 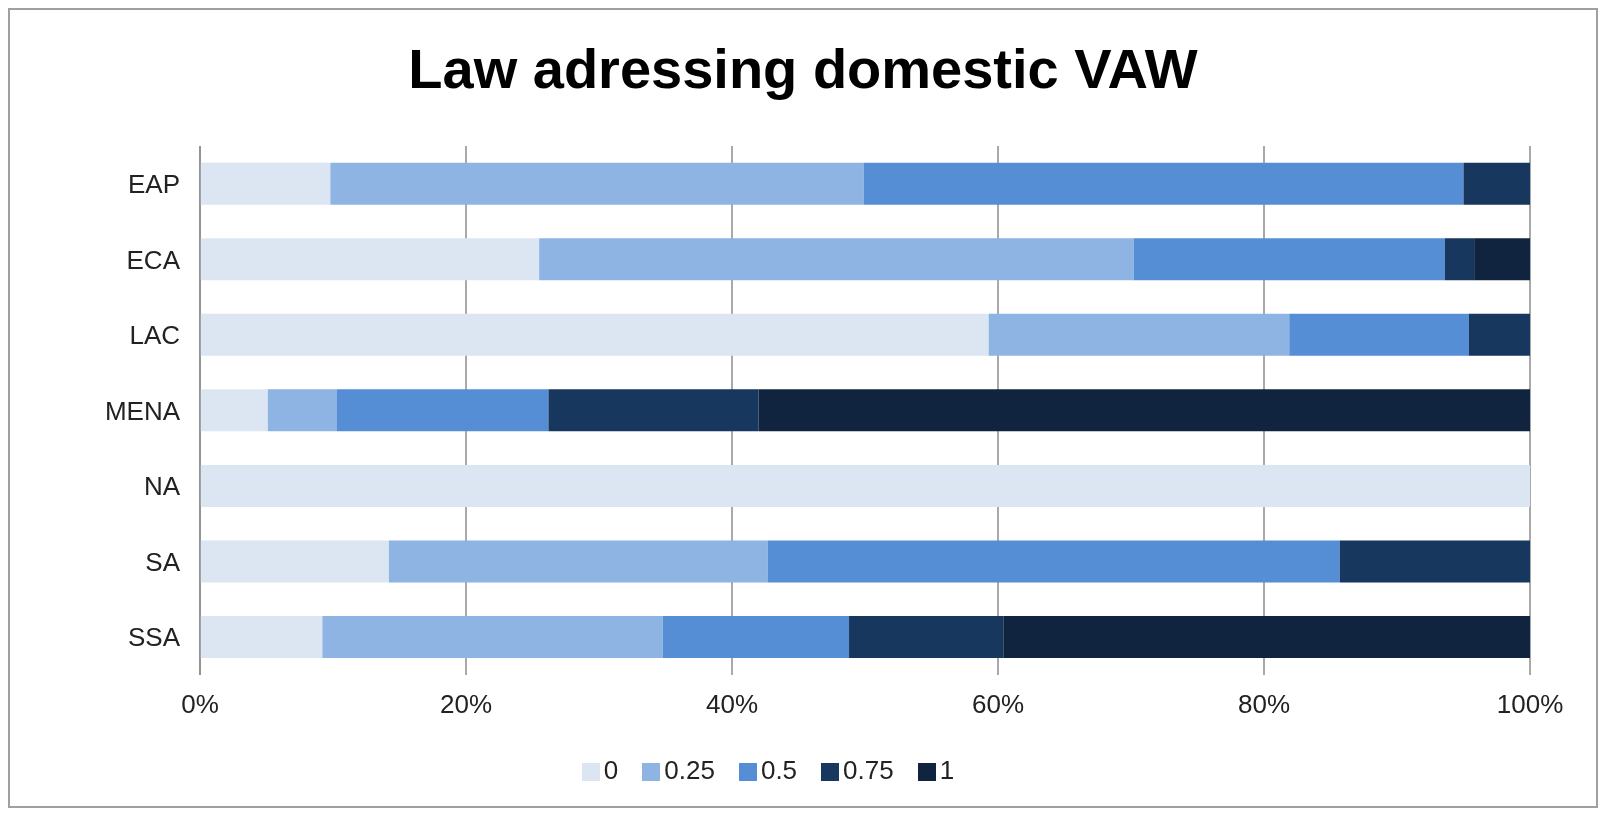 I want to click on legend-label: 0.75, so click(x=868, y=770).